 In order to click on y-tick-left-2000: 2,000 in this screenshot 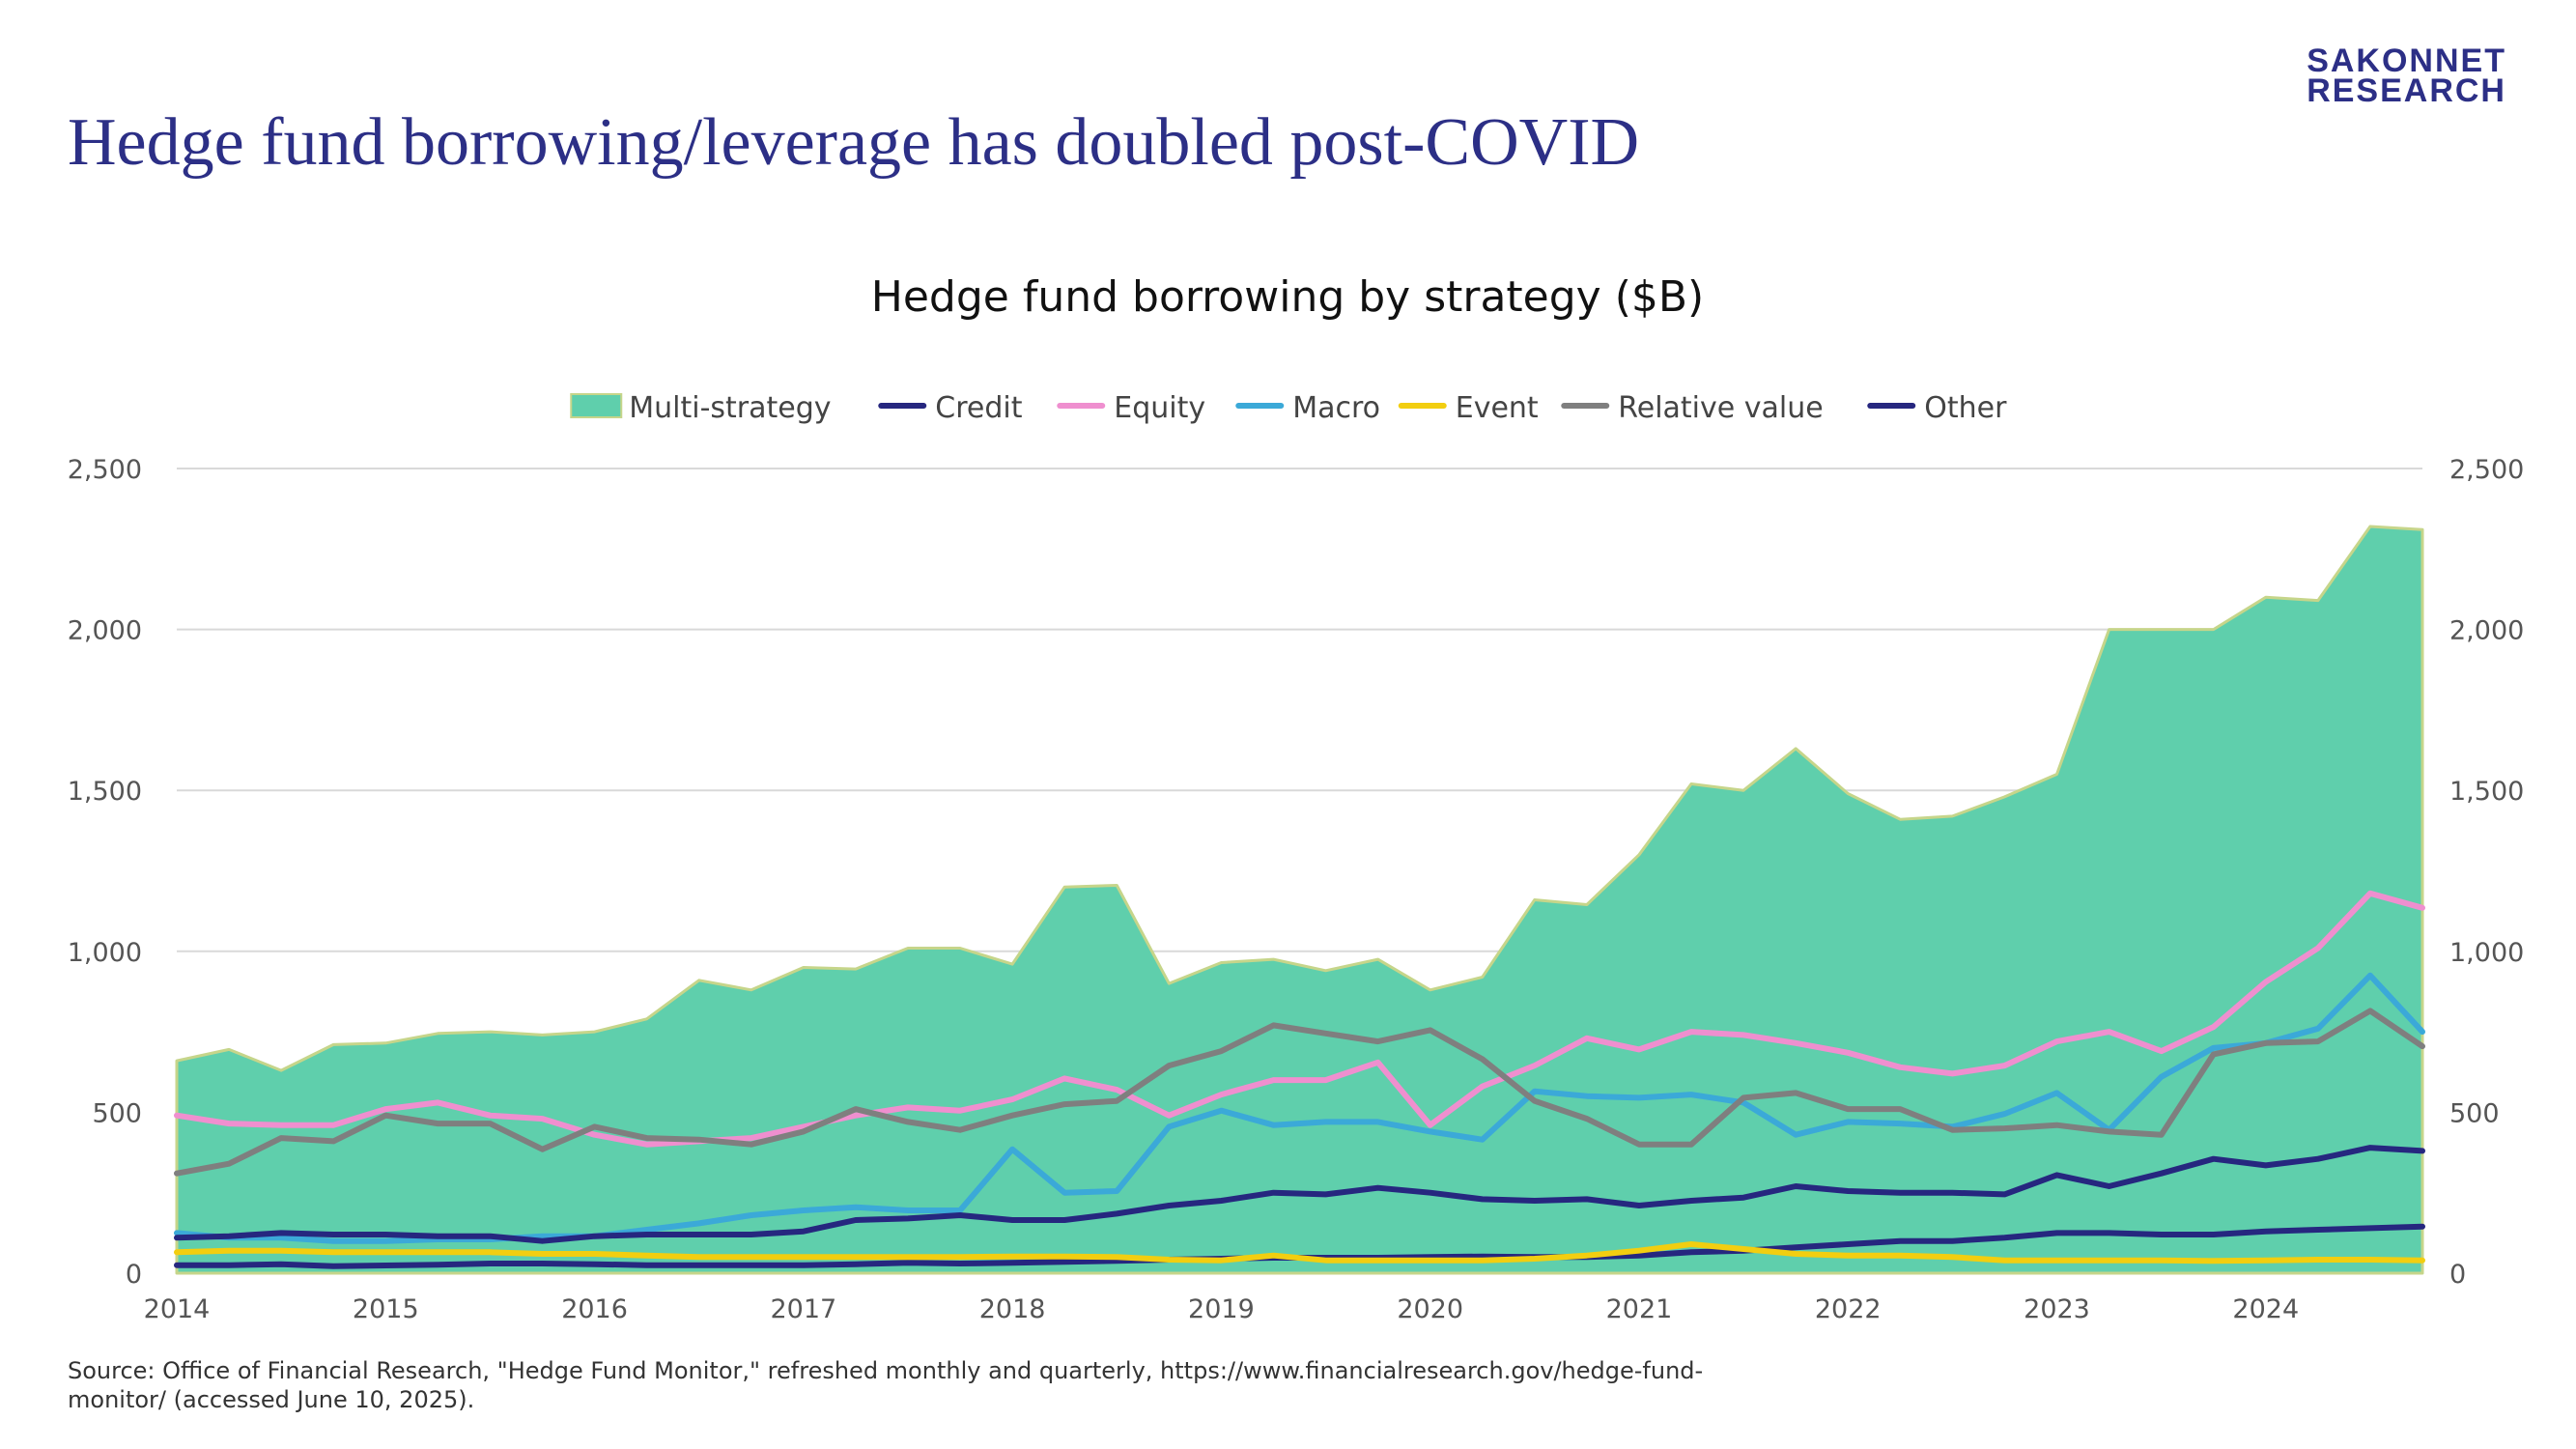, I will do `click(105, 631)`.